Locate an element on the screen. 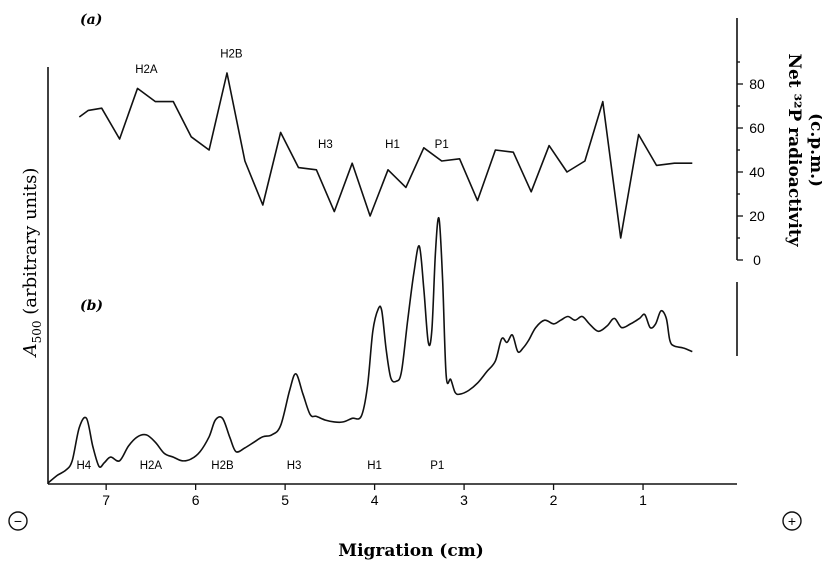  y2-tick-label: 0 is located at coordinates (757, 260).